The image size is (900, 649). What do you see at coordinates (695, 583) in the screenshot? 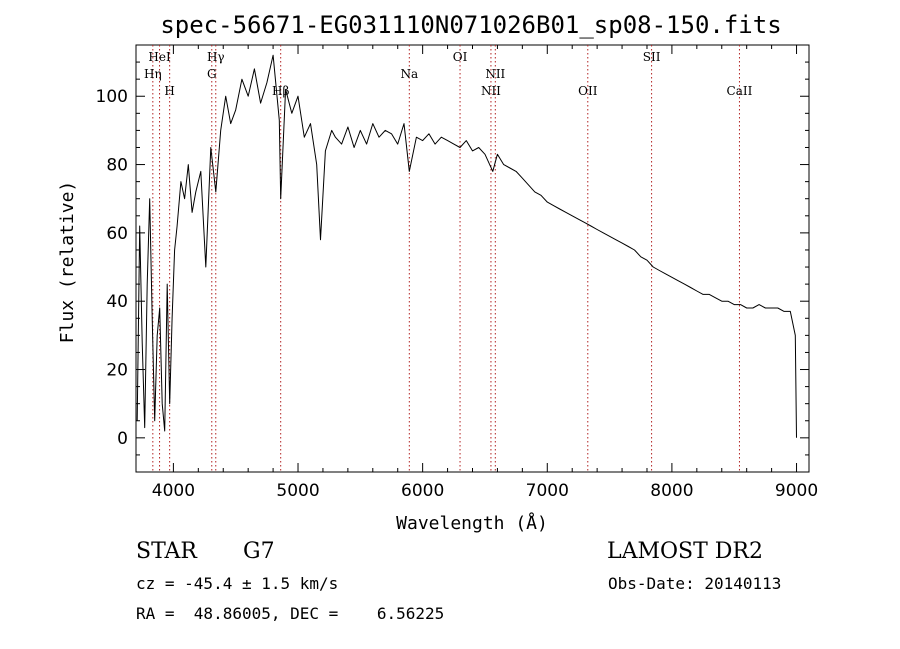
I see `observation-date: Obs-Date: 20140113` at bounding box center [695, 583].